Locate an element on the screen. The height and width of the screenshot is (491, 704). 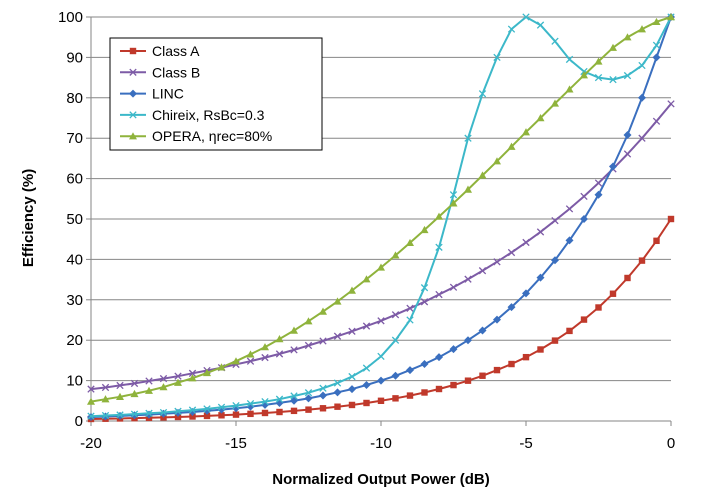
x-tick-label: -5 is located at coordinates (525, 443).